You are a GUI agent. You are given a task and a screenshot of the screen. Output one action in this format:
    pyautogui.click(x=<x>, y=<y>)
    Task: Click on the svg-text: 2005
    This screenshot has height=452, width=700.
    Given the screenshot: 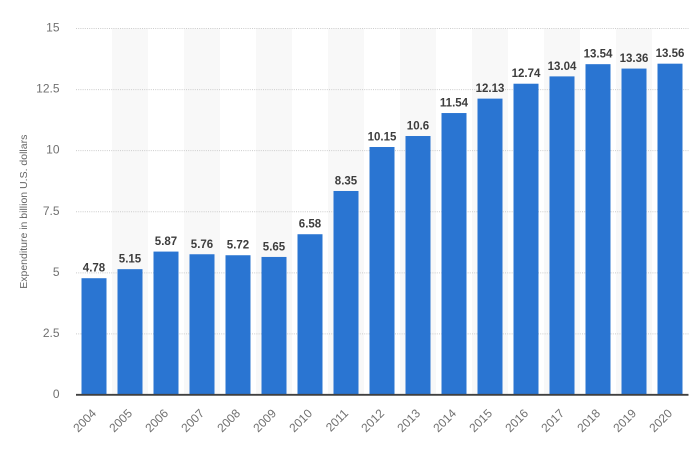 What is the action you would take?
    pyautogui.click(x=120, y=420)
    